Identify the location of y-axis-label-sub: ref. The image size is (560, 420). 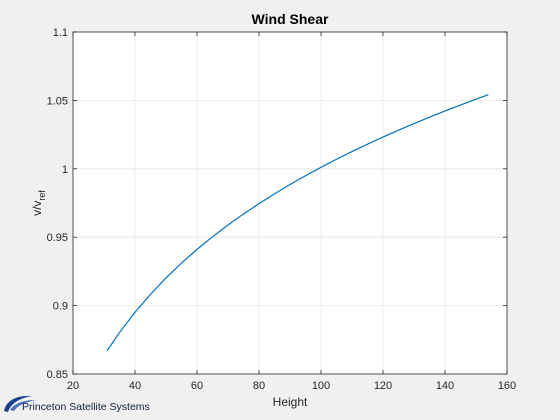
(42, 195).